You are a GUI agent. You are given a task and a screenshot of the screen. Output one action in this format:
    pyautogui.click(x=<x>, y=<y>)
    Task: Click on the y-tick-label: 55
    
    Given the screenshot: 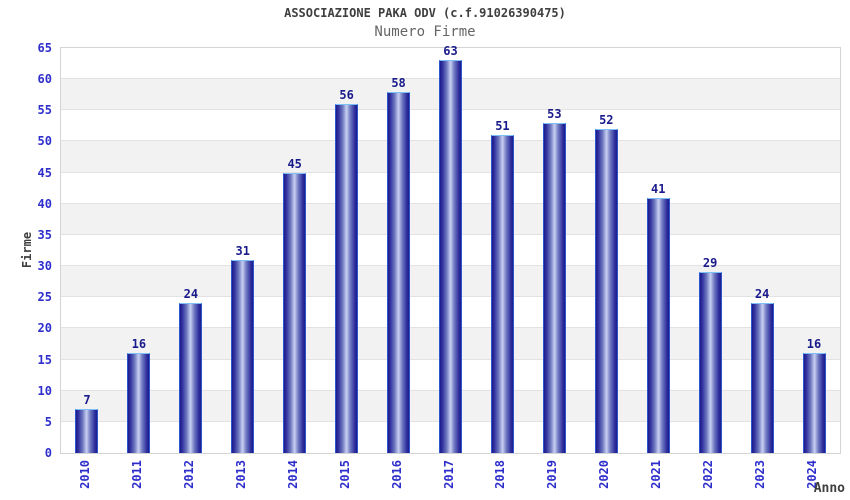 What is the action you would take?
    pyautogui.click(x=44, y=110)
    